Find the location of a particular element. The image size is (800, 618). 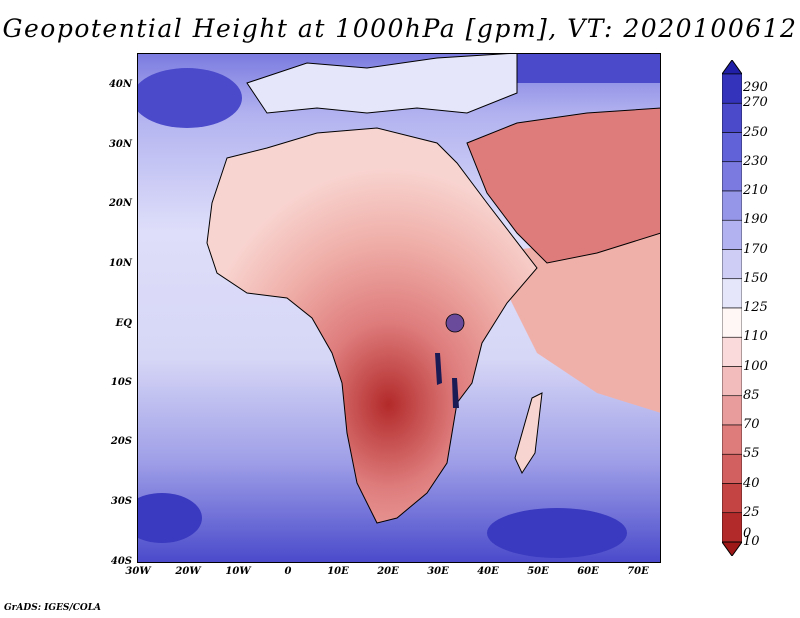

lake-tanganyika is located at coordinates (438, 369).